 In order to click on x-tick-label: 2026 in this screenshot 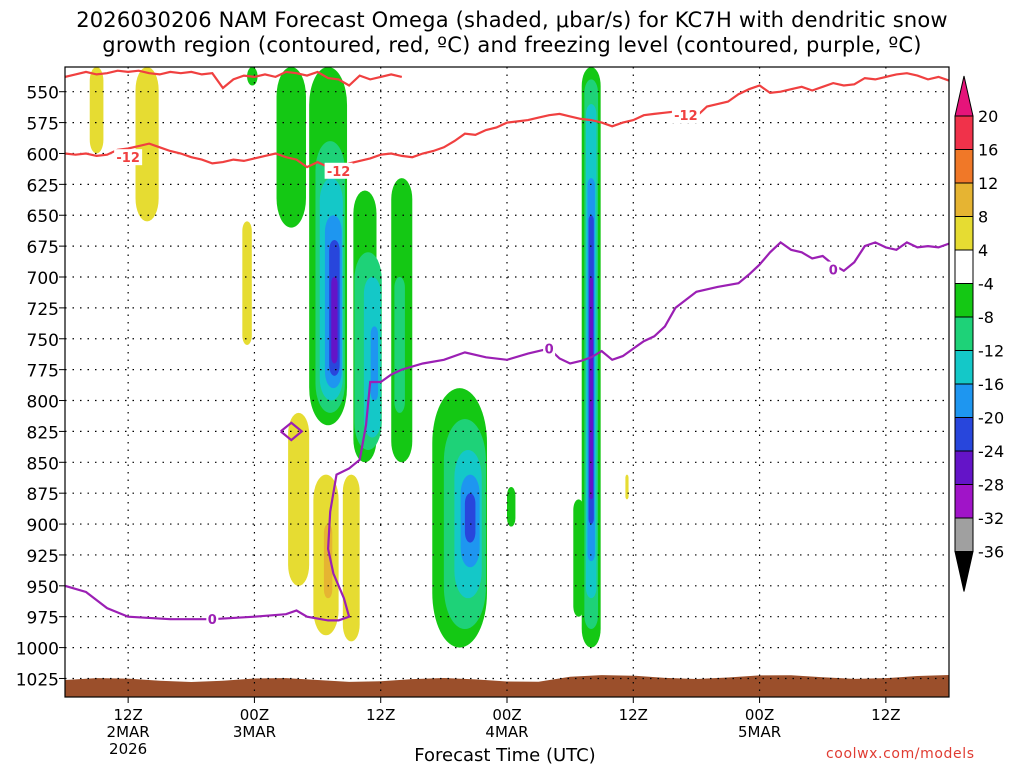, I will do `click(128, 749)`.